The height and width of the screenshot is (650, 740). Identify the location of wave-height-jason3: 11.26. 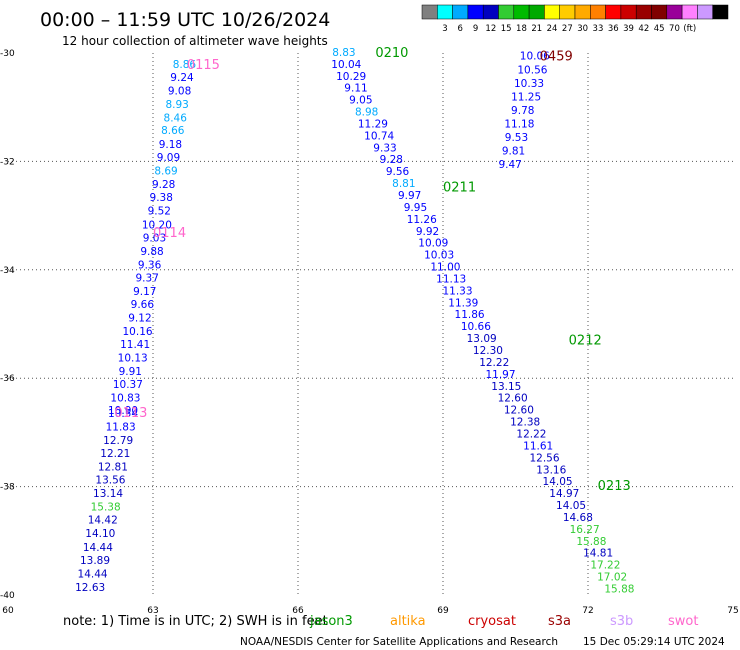
(422, 220).